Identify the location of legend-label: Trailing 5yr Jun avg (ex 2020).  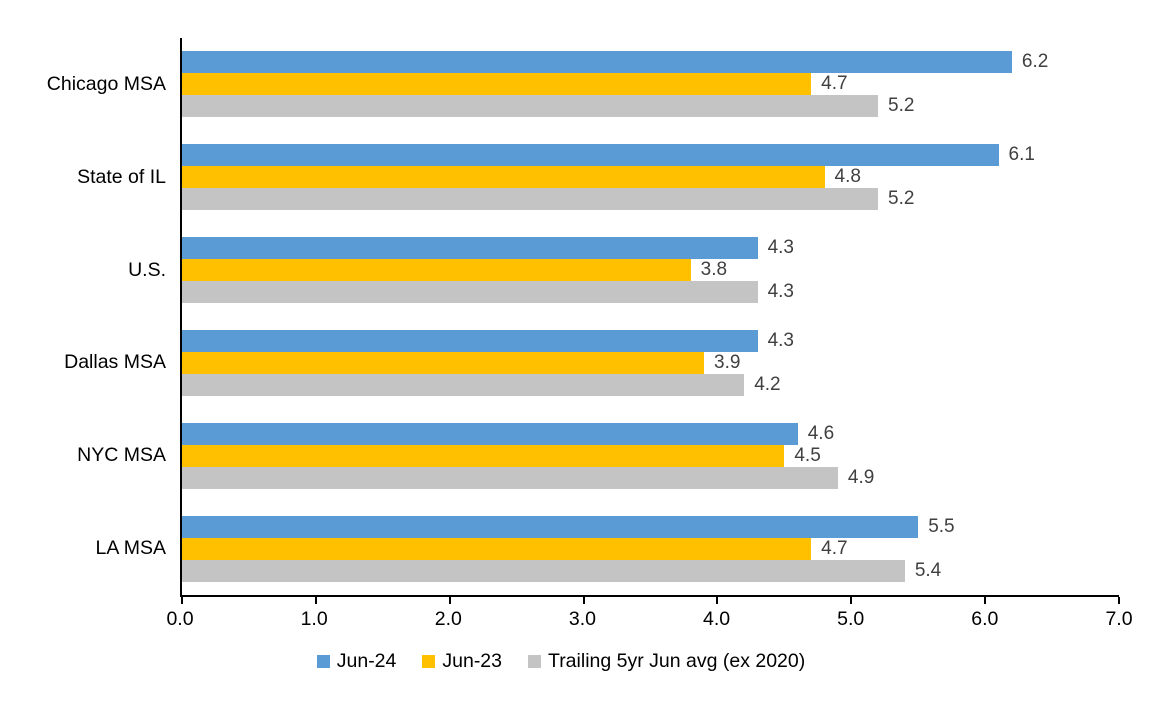
(677, 661).